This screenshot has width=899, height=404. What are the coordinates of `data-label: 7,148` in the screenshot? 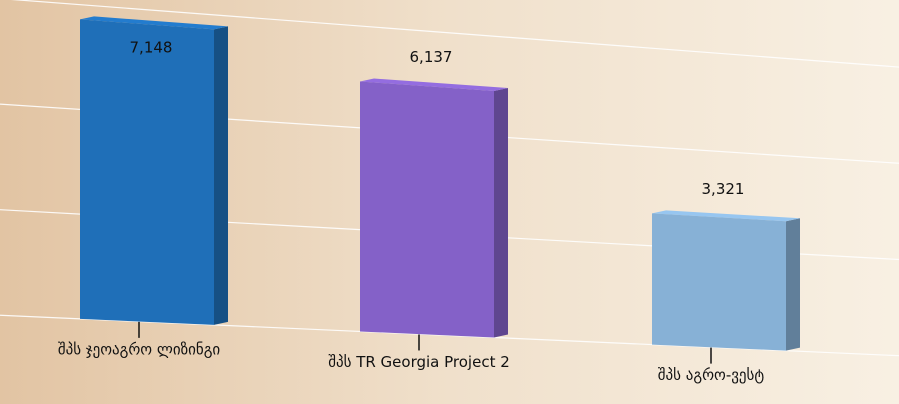 It's located at (151, 48).